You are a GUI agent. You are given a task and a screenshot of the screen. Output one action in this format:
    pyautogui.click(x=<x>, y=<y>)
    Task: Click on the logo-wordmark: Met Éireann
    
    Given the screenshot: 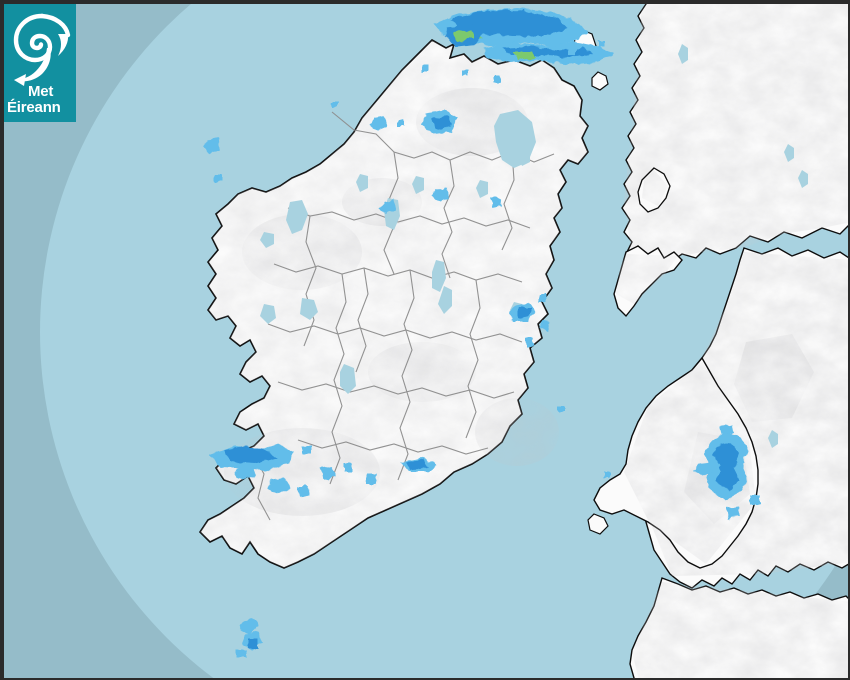 What is the action you would take?
    pyautogui.click(x=41, y=100)
    